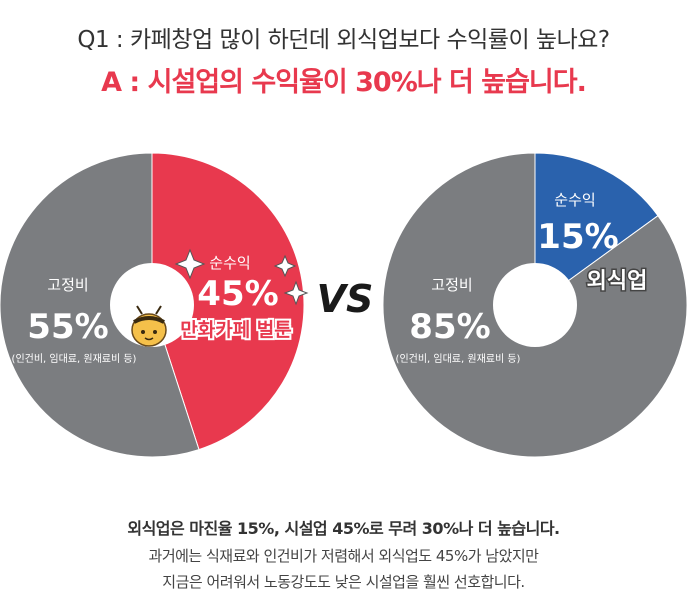 This screenshot has height=608, width=687. I want to click on footer-line-2: 과거에는 식재료와 인건비가 저렴해서 외식업도 45%가 남았지만, so click(343, 556).